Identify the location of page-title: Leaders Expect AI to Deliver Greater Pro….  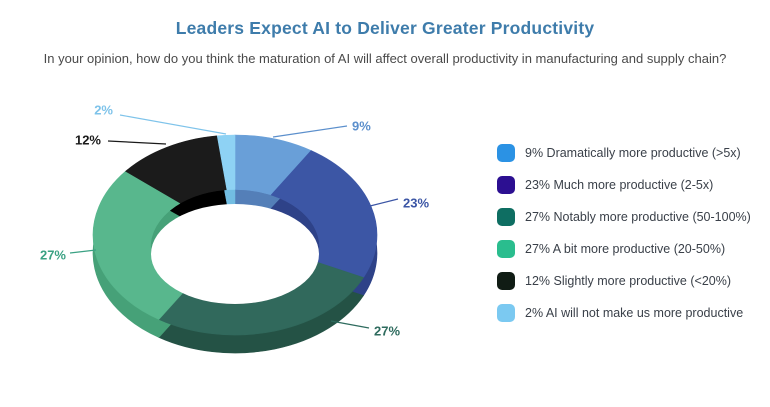
(385, 28).